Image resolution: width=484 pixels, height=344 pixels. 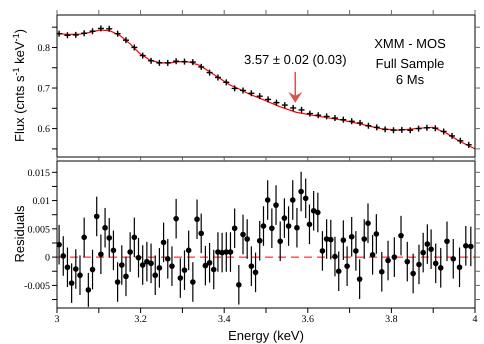 What do you see at coordinates (57, 320) in the screenshot?
I see `x-tick-label: 3` at bounding box center [57, 320].